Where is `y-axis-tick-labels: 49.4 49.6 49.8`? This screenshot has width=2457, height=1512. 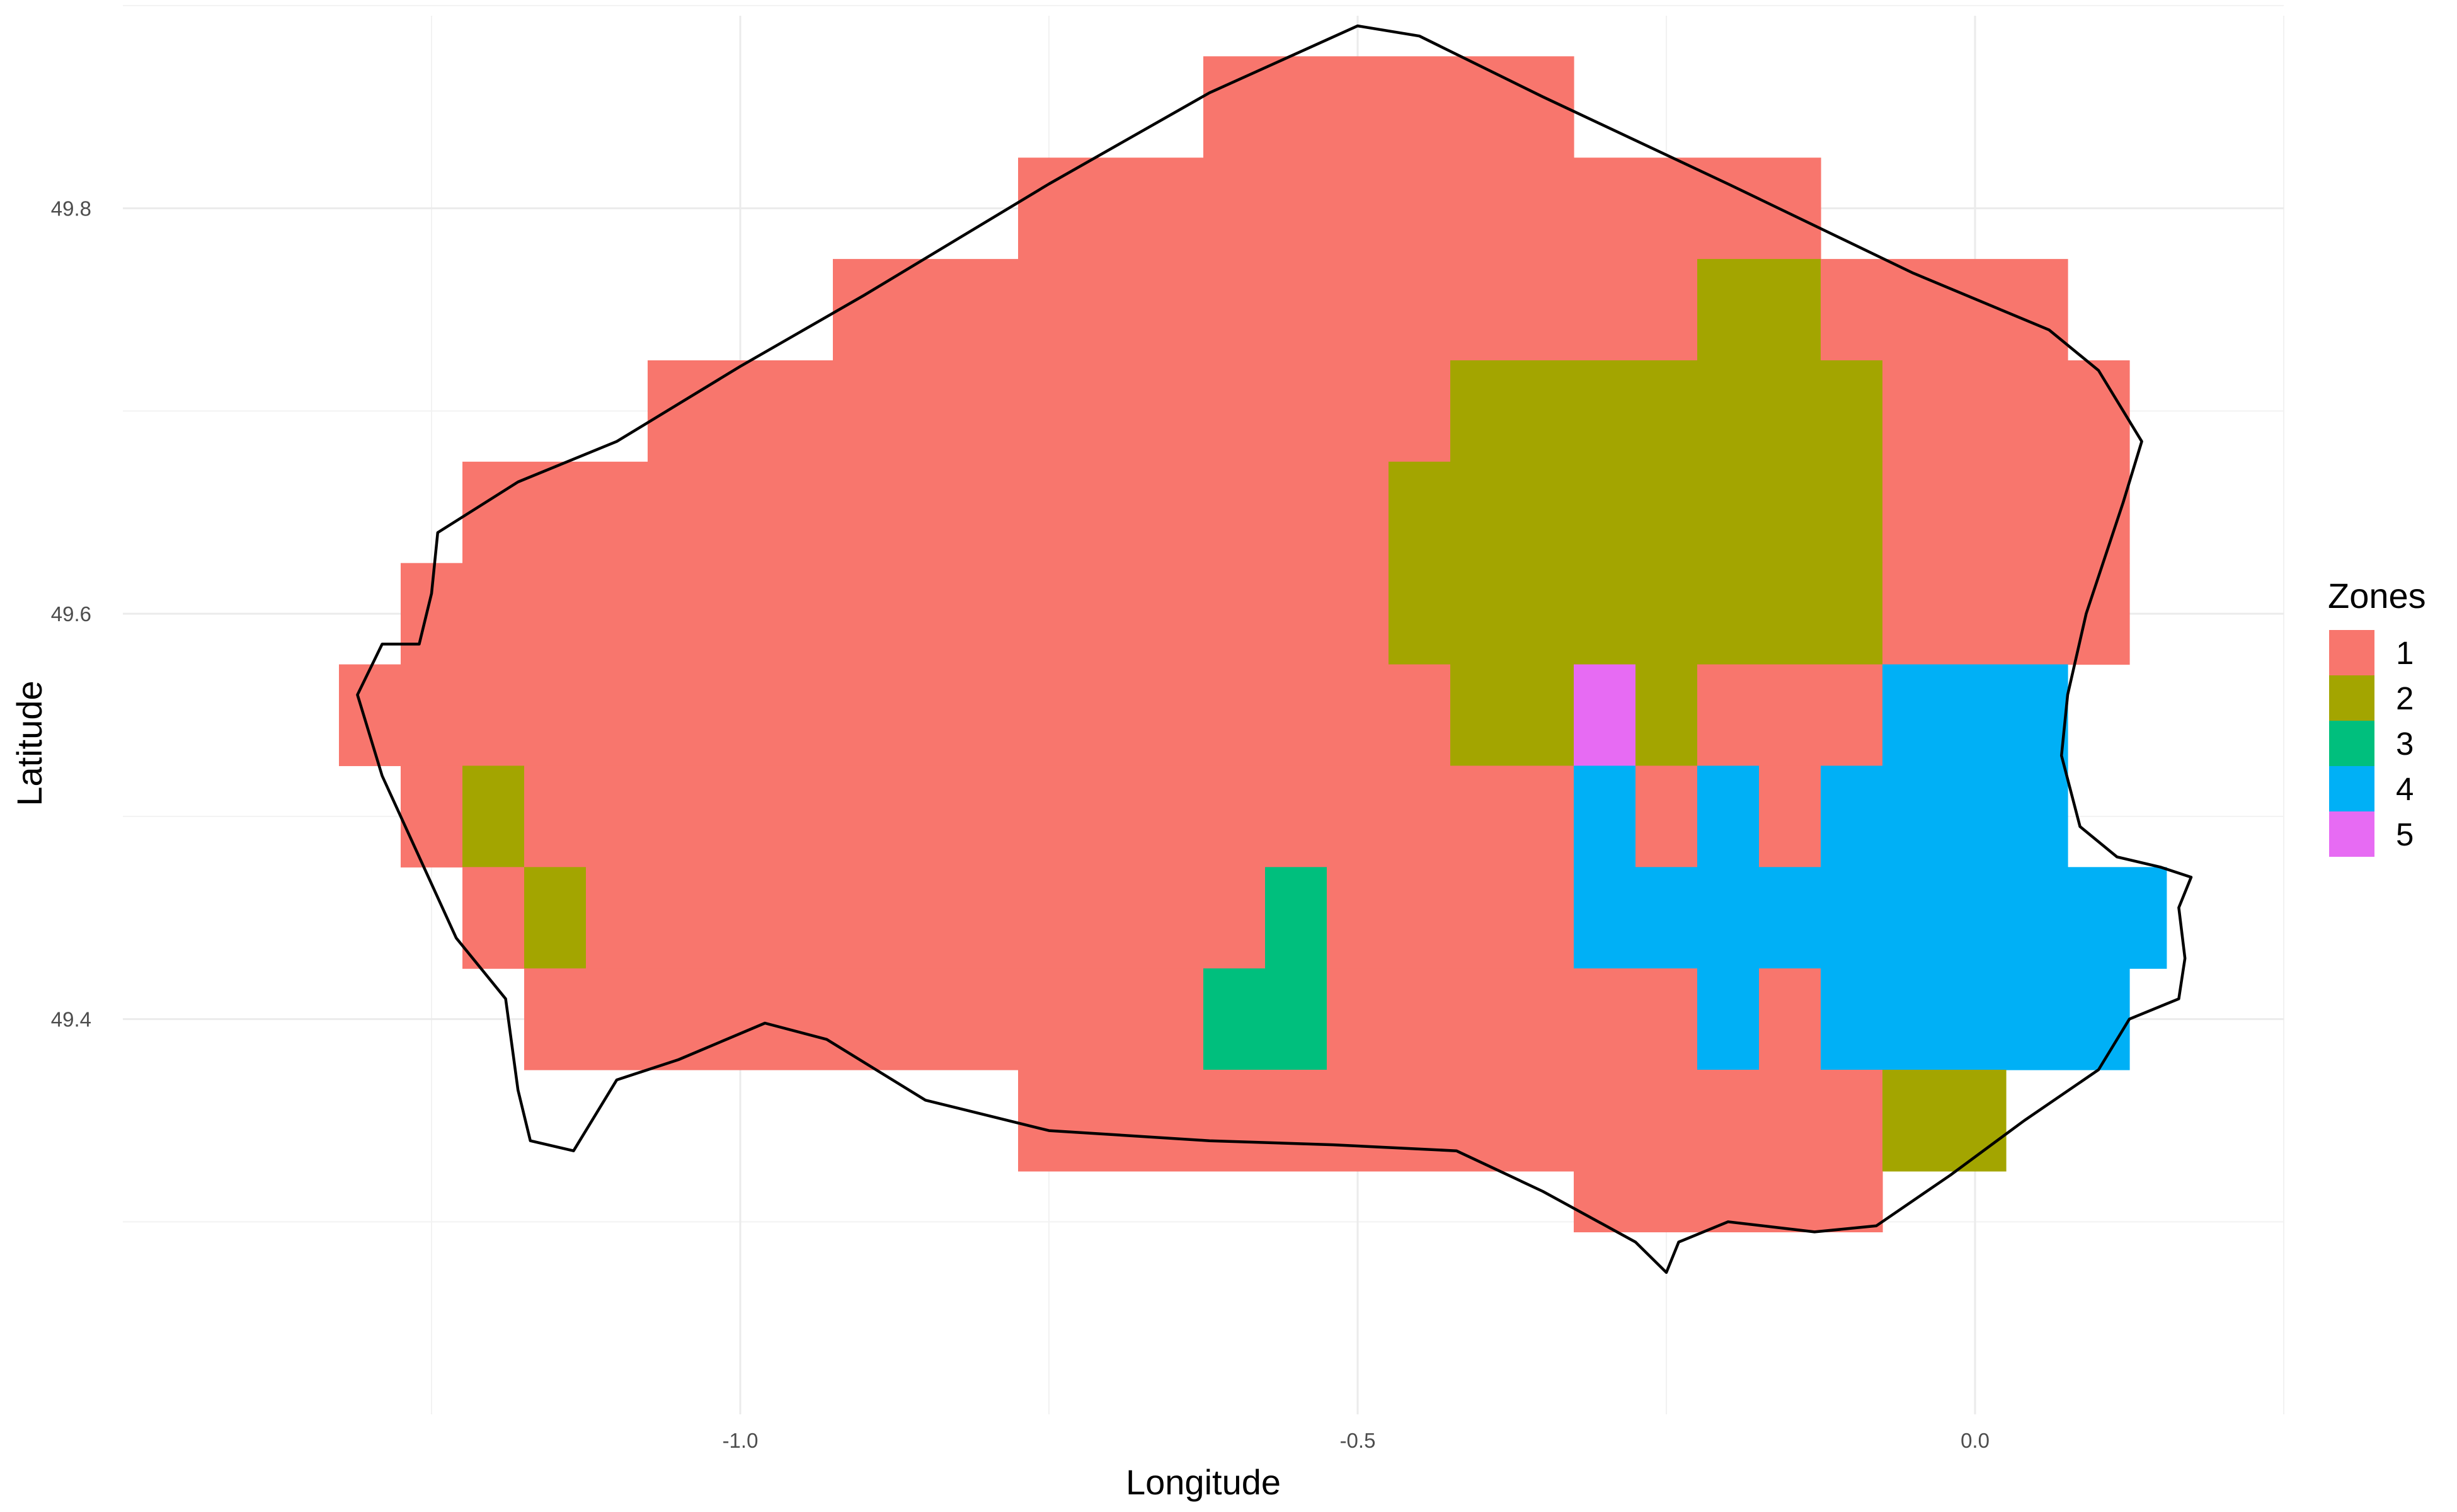
y-axis-tick-labels: 49.4 49.6 49.8 is located at coordinates (71, 614).